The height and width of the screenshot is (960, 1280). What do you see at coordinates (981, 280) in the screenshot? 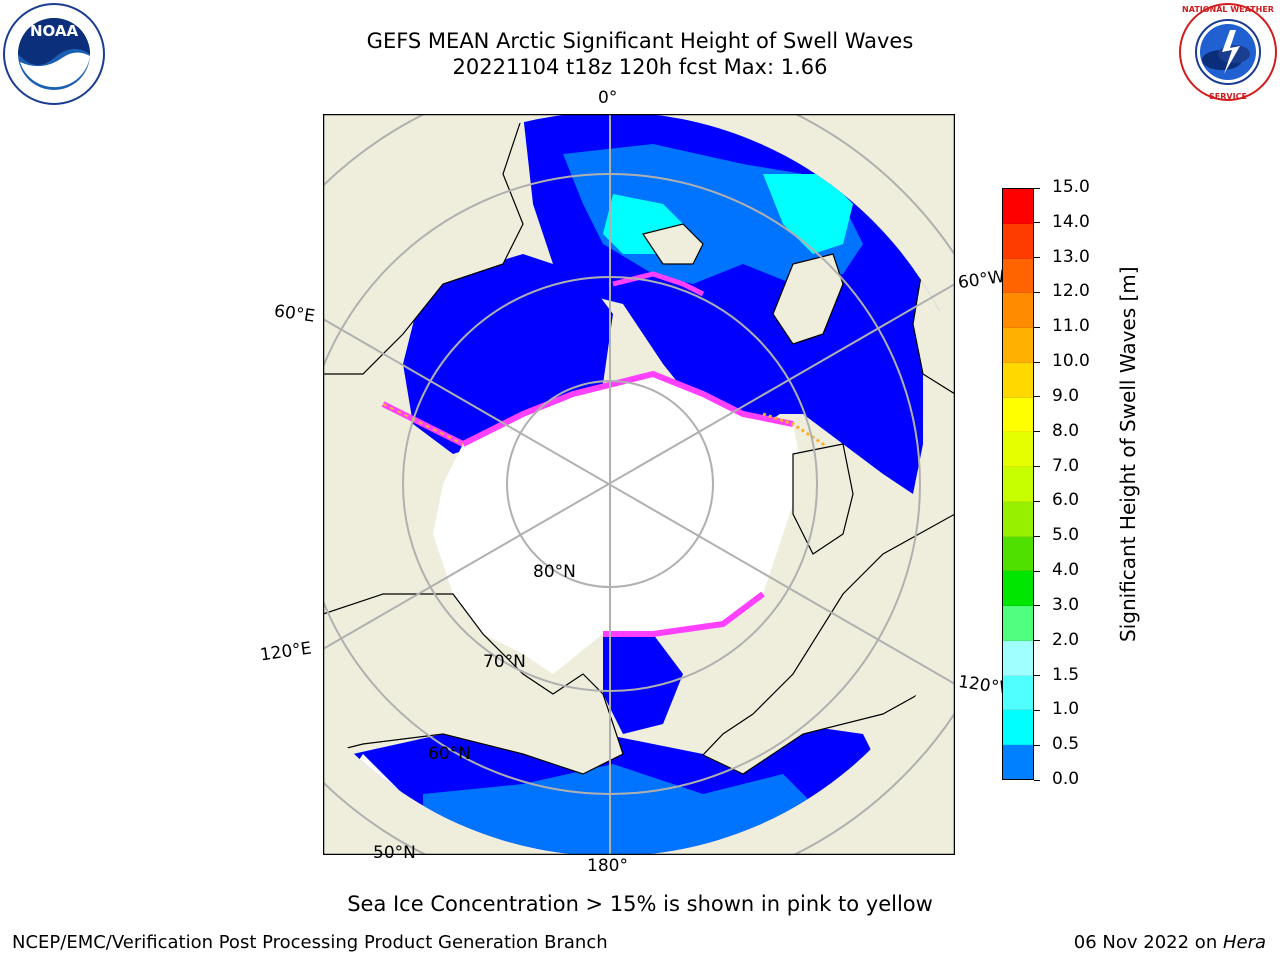
I see `lon-label-60w: 60°W` at bounding box center [981, 280].